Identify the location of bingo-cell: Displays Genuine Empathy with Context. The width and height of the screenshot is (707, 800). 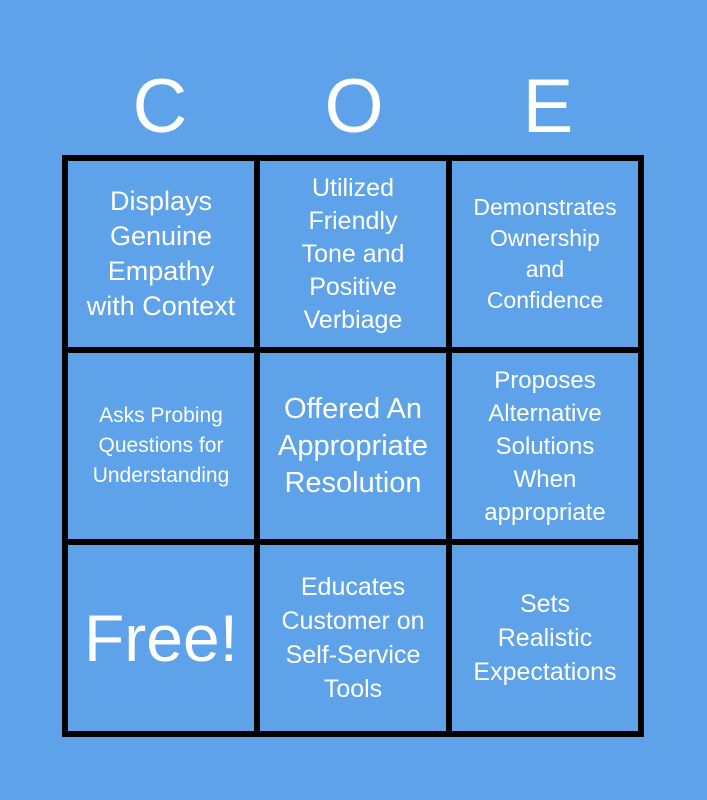
(161, 254).